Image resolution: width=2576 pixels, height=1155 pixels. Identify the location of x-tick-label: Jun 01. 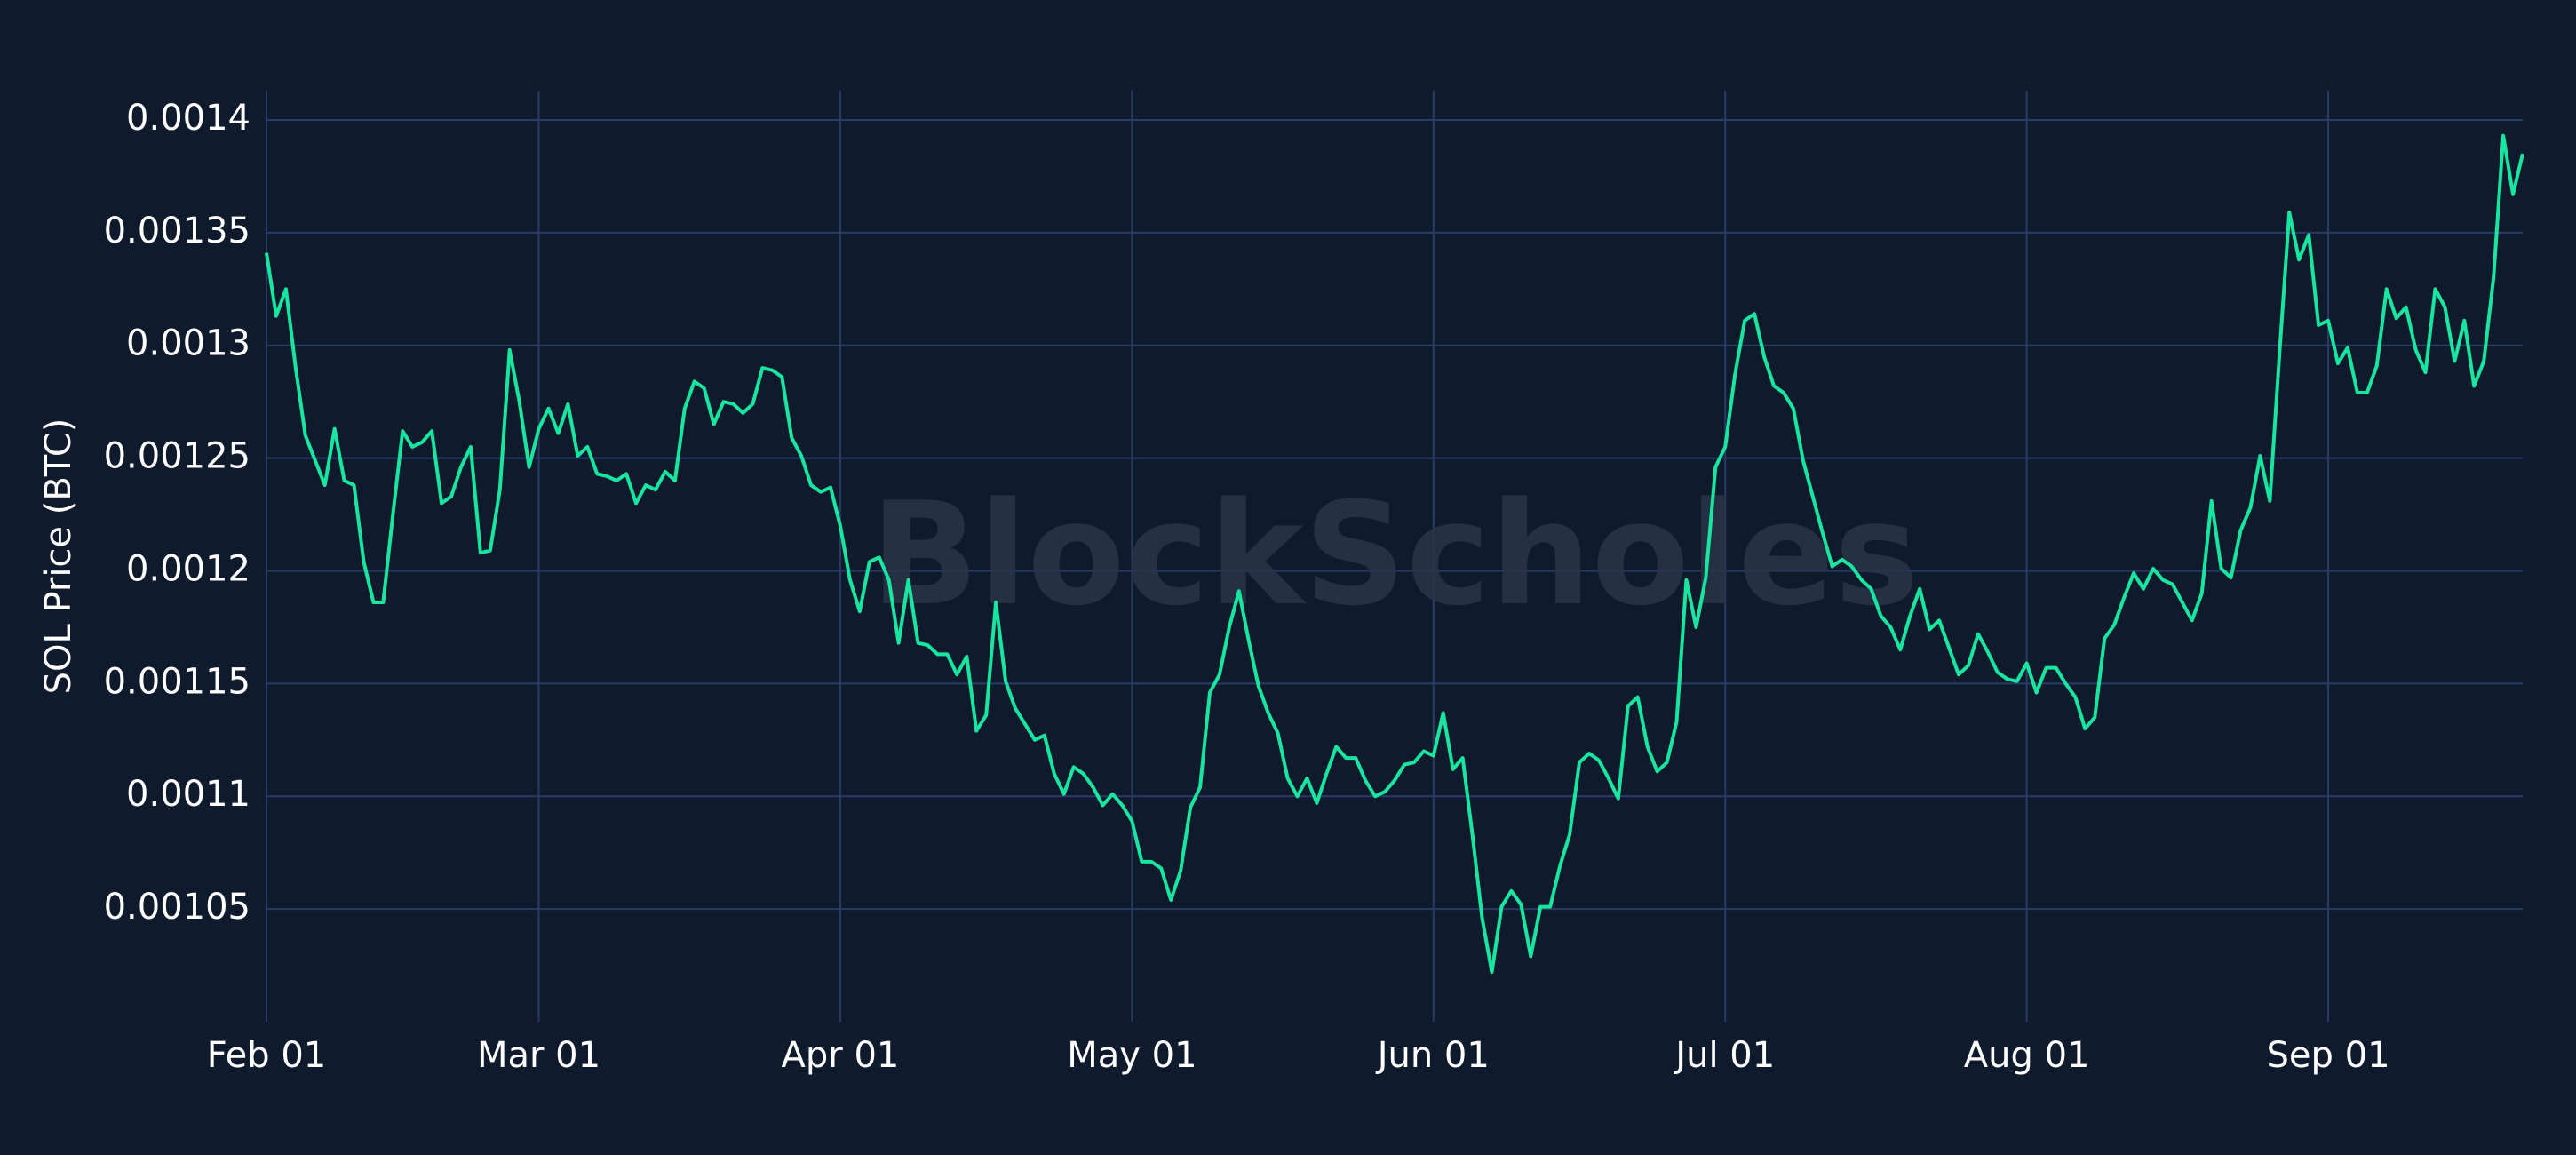
(1432, 1055).